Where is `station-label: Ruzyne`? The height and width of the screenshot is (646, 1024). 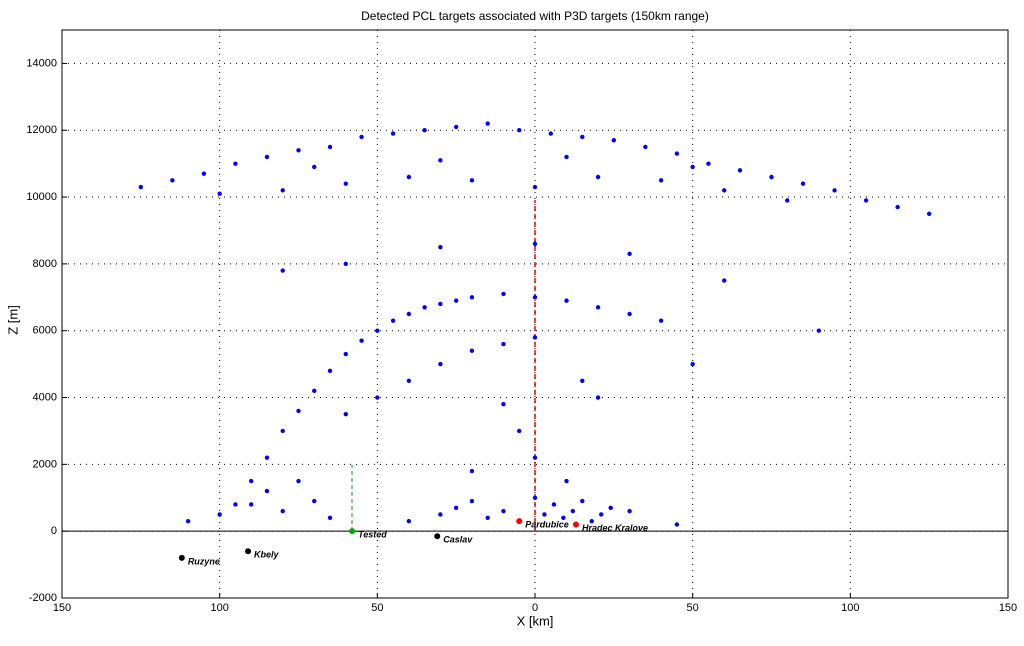 station-label: Ruzyne is located at coordinates (204, 561).